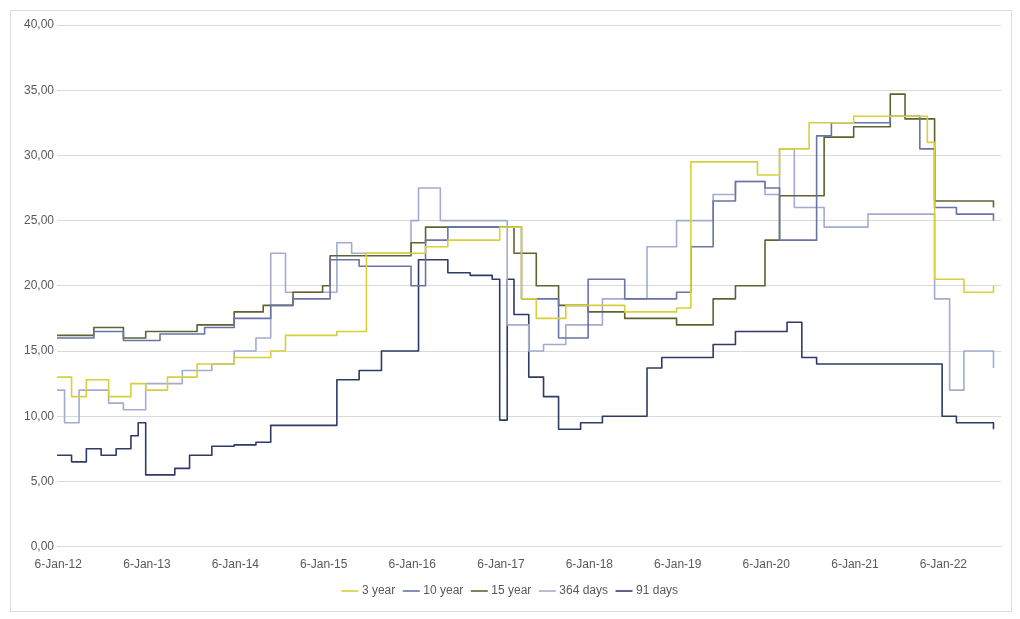 The width and height of the screenshot is (1020, 619). What do you see at coordinates (39, 89) in the screenshot?
I see `y-tick-label: 35,00` at bounding box center [39, 89].